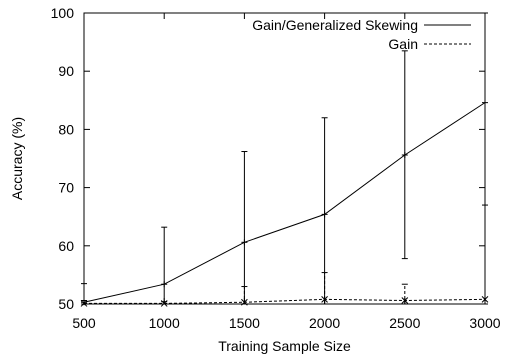 Image resolution: width=508 pixels, height=356 pixels. I want to click on x-tick-label-4: 2500, so click(404, 323).